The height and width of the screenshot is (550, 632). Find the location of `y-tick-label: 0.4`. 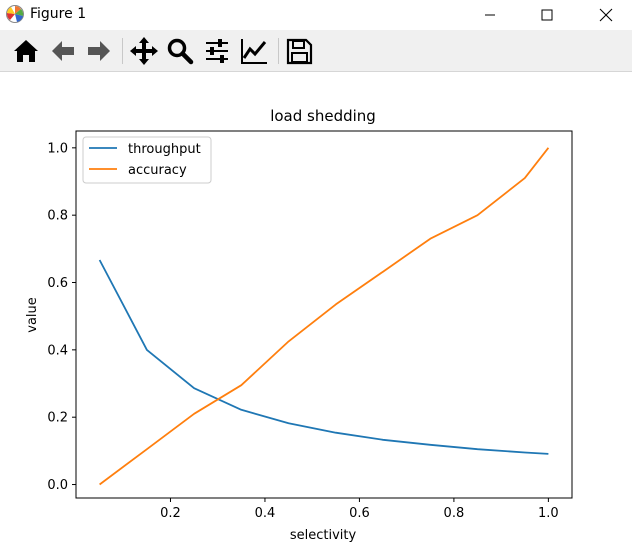

y-tick-label: 0.4 is located at coordinates (57, 350).